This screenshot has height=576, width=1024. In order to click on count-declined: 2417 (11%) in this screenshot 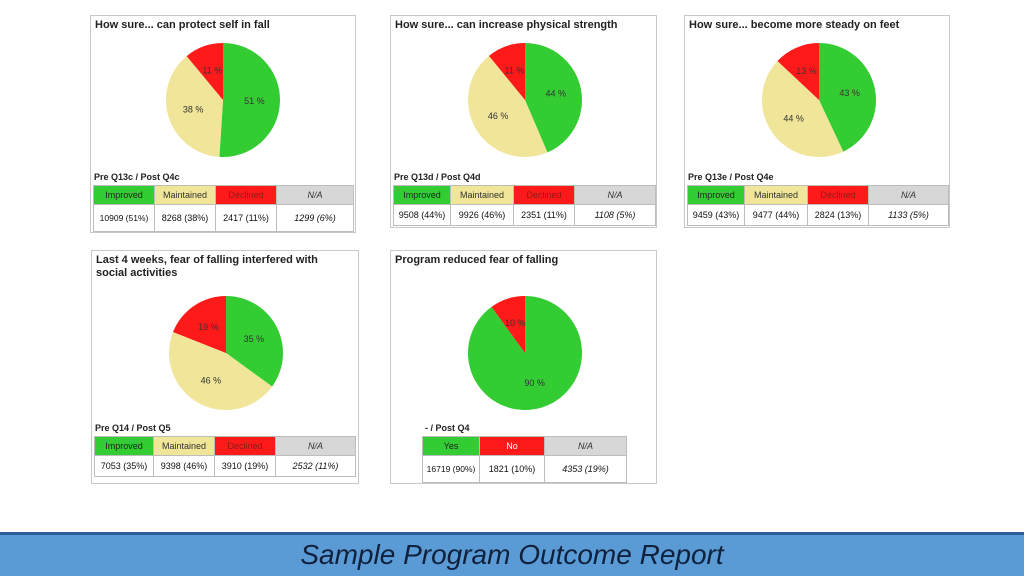, I will do `click(246, 218)`.